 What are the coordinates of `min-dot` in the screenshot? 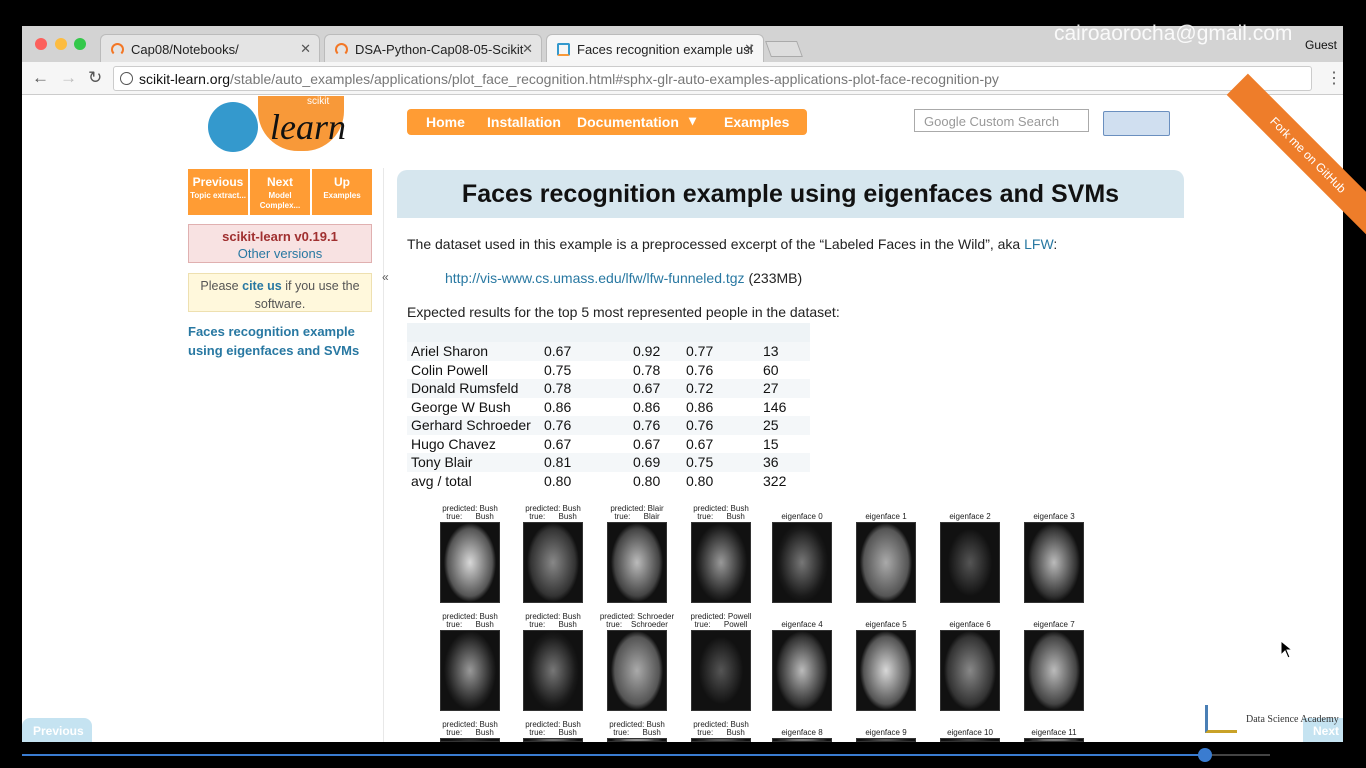 It's located at (61, 44).